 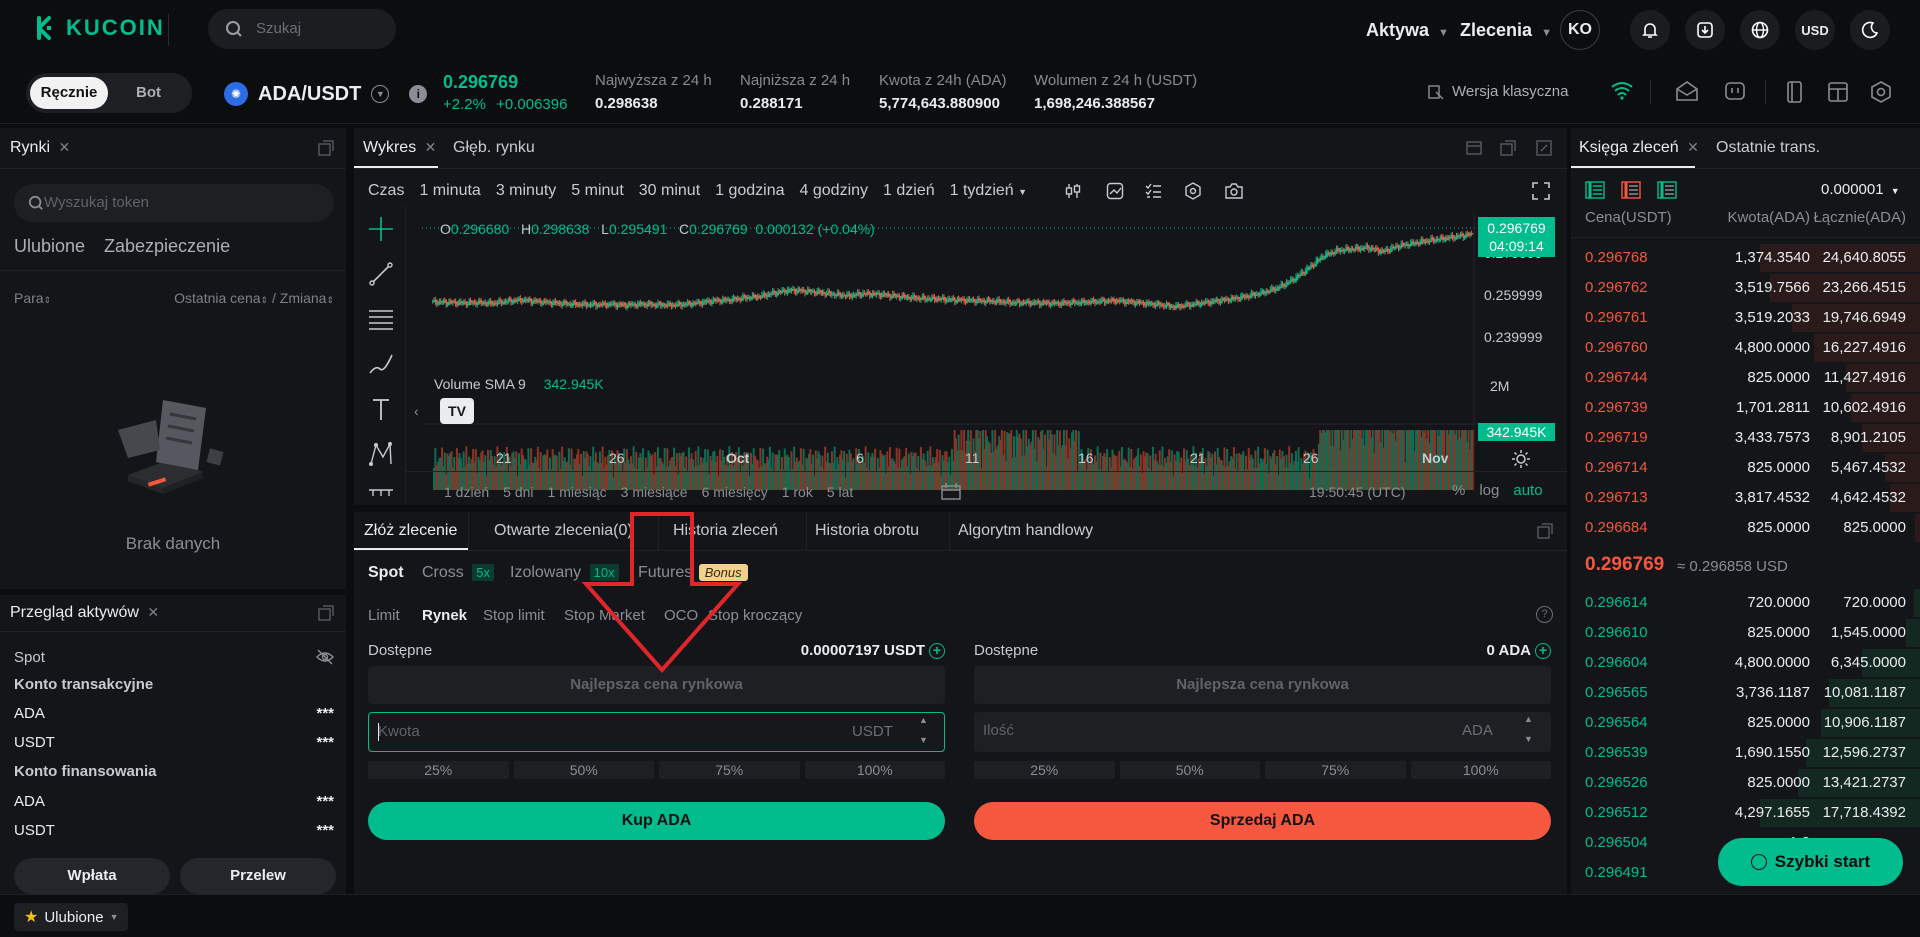 What do you see at coordinates (1705, 30) in the screenshot?
I see `download-button` at bounding box center [1705, 30].